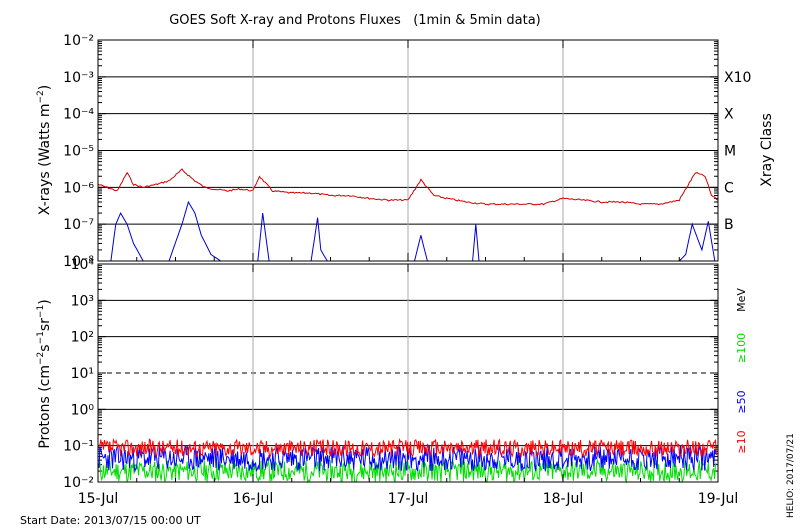 The image size is (800, 530). What do you see at coordinates (78, 188) in the screenshot?
I see `xray-y-tick-label: 10⁻⁶` at bounding box center [78, 188].